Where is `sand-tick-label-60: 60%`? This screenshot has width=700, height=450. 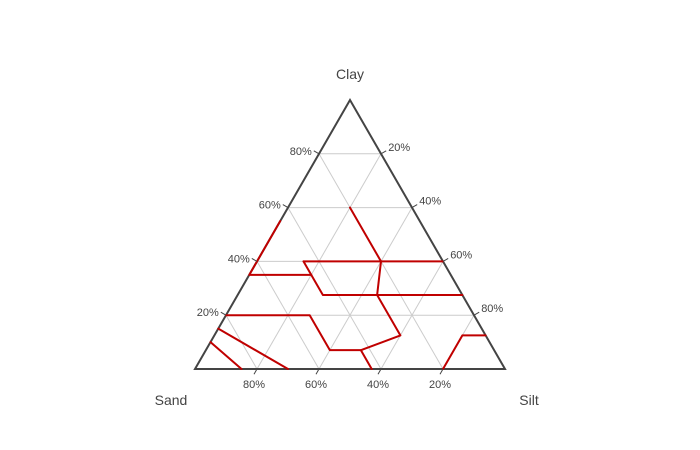
sand-tick-label-60: 60% is located at coordinates (316, 385).